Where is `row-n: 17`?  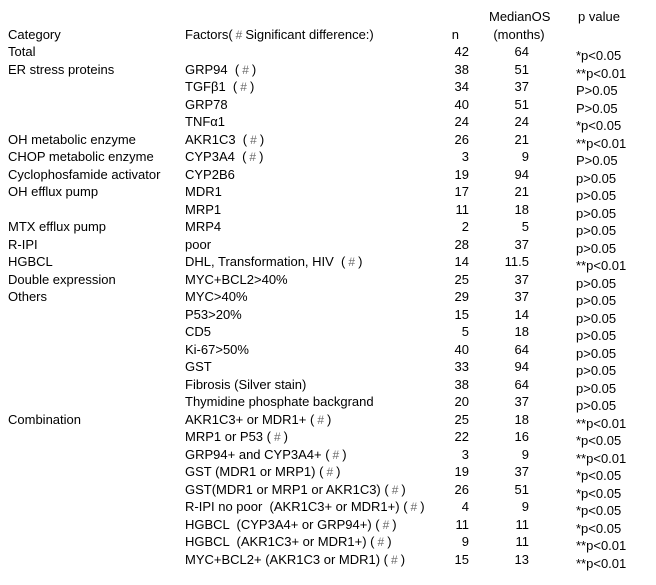 row-n: 17 is located at coordinates (461, 191).